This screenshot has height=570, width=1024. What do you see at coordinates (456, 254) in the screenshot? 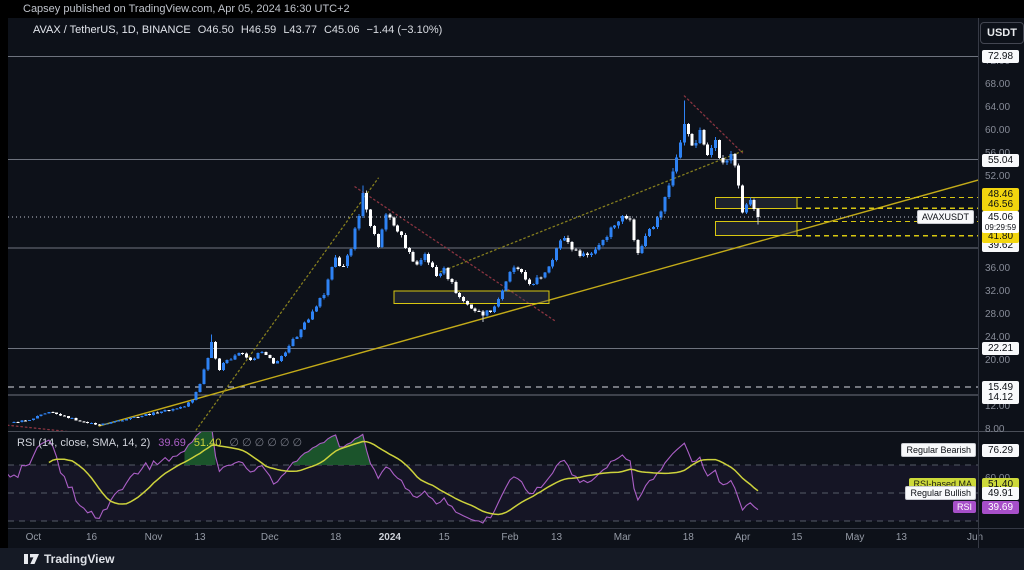
I see `dec-jan-down-line` at bounding box center [456, 254].